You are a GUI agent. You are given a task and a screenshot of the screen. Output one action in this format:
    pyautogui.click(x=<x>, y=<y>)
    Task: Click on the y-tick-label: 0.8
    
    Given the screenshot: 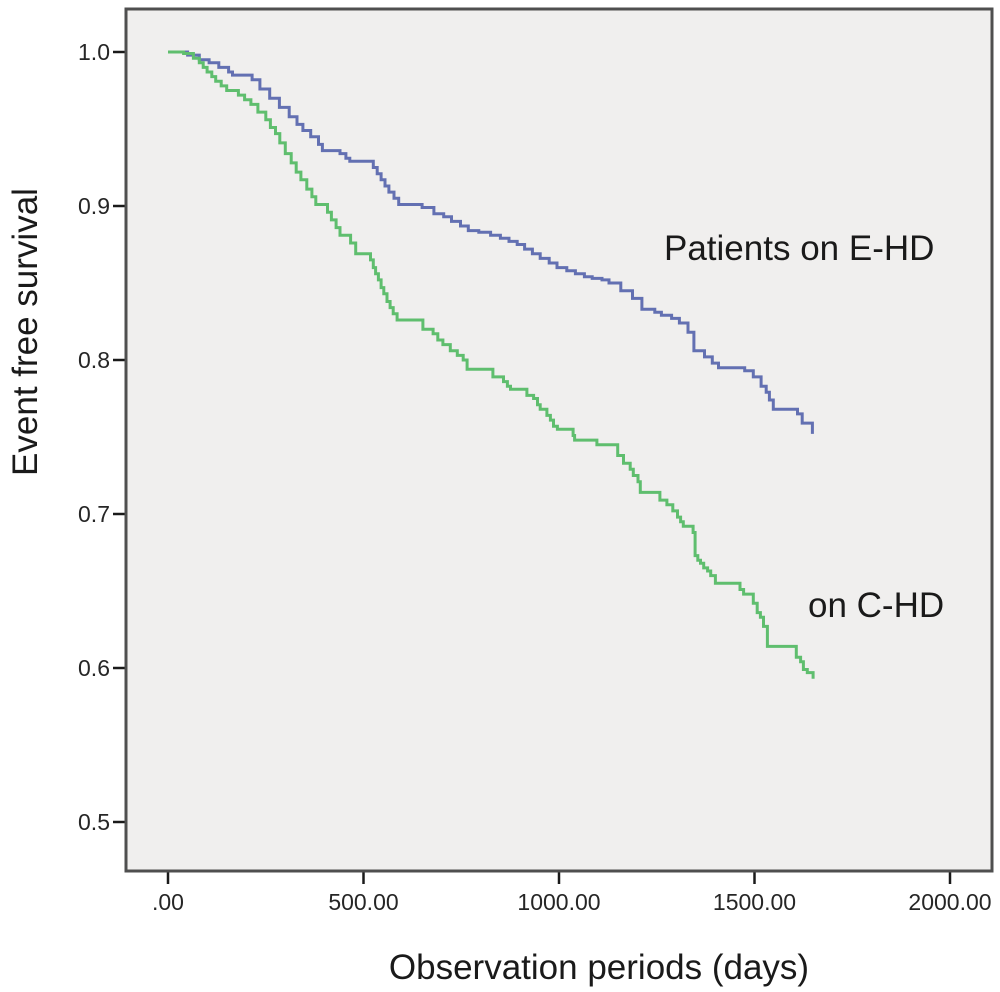 What is the action you would take?
    pyautogui.click(x=94, y=360)
    